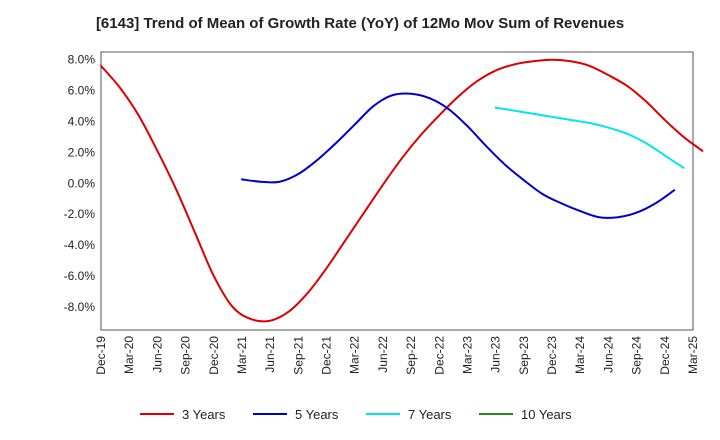 This screenshot has height=440, width=720. Describe the element at coordinates (214, 355) in the screenshot. I see `x-tick-label: Dec-20` at that location.